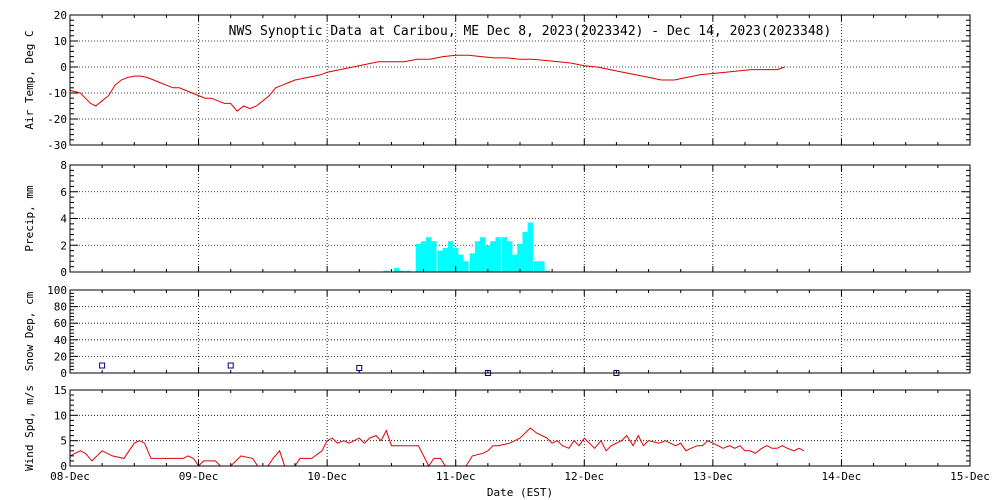 This screenshot has height=500, width=1000. What do you see at coordinates (29, 331) in the screenshot?
I see `y-axis-label: Snow Dep, cm` at bounding box center [29, 331].